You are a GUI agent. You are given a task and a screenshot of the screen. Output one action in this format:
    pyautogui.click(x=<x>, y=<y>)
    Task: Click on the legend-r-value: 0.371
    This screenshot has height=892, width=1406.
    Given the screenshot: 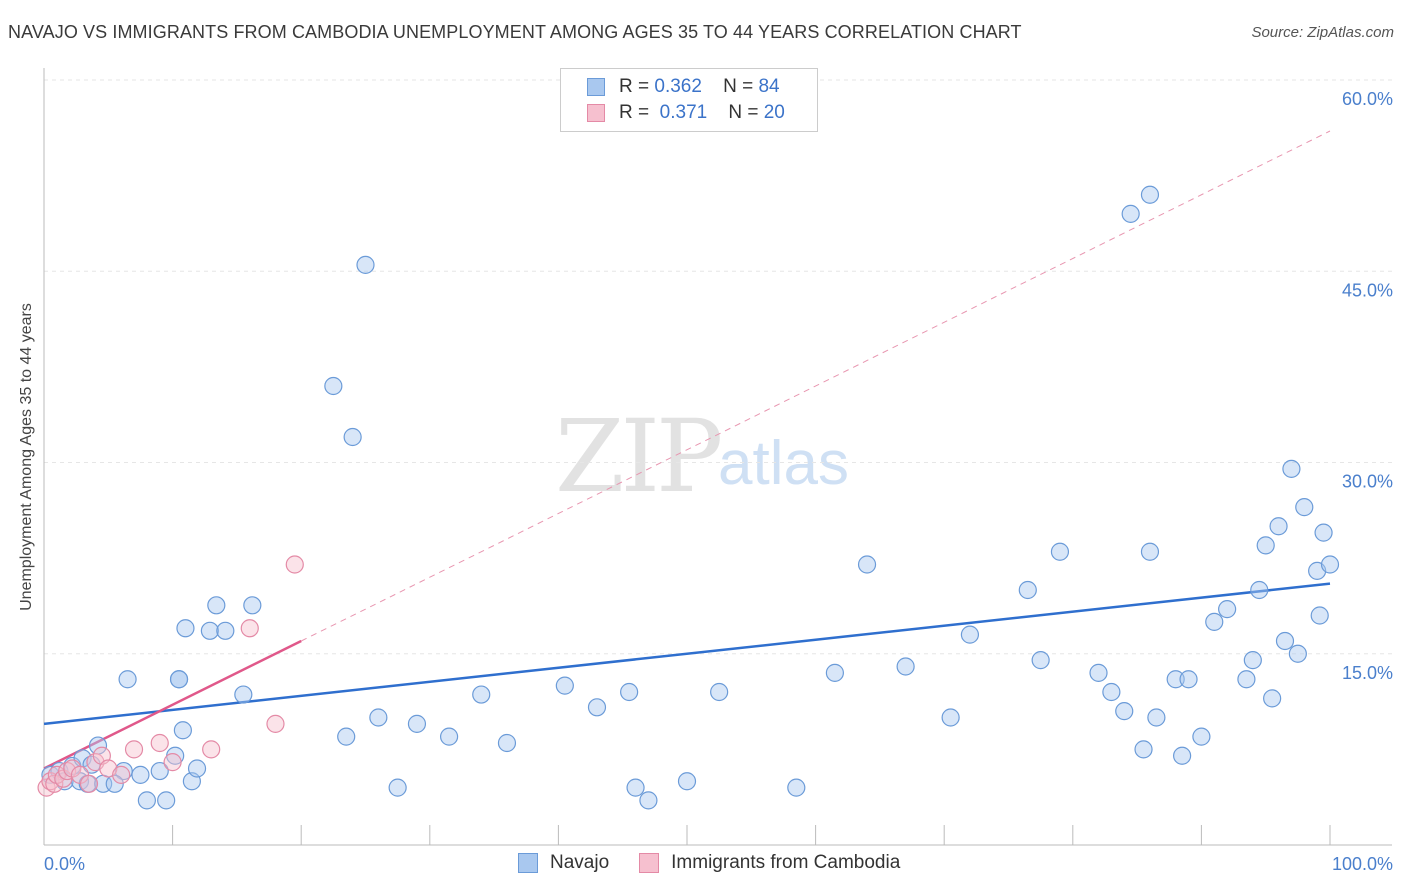 What is the action you would take?
    pyautogui.click(x=683, y=112)
    